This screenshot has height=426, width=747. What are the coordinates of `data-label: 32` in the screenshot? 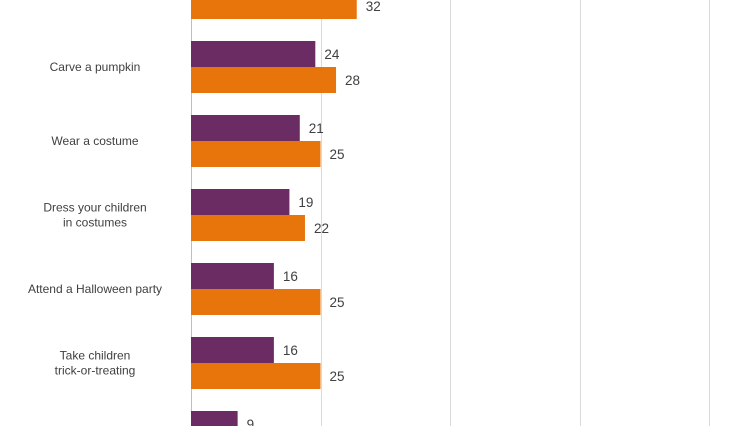 It's located at (373, 7).